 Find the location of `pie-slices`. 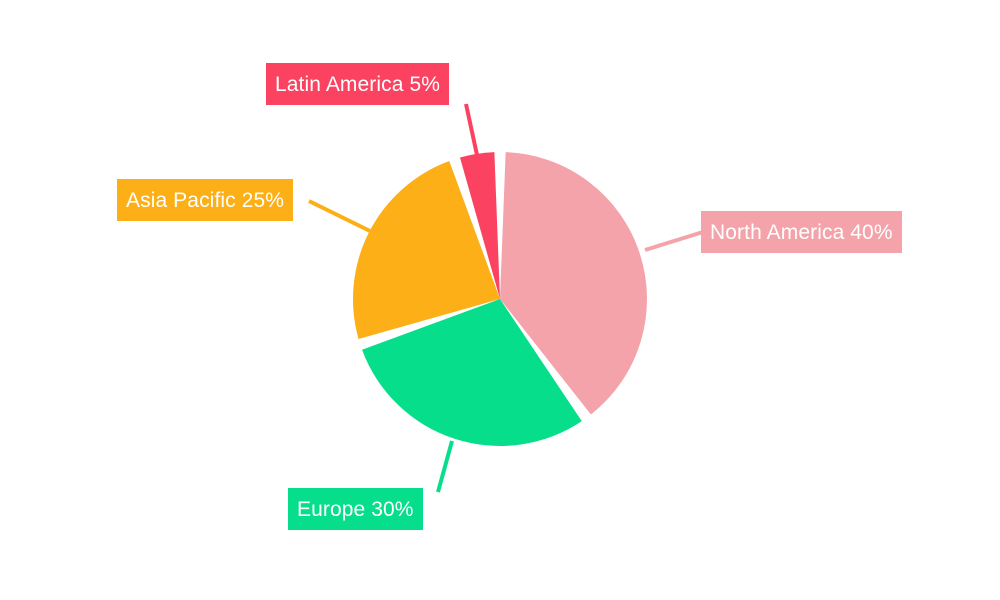

pie-slices is located at coordinates (500, 299).